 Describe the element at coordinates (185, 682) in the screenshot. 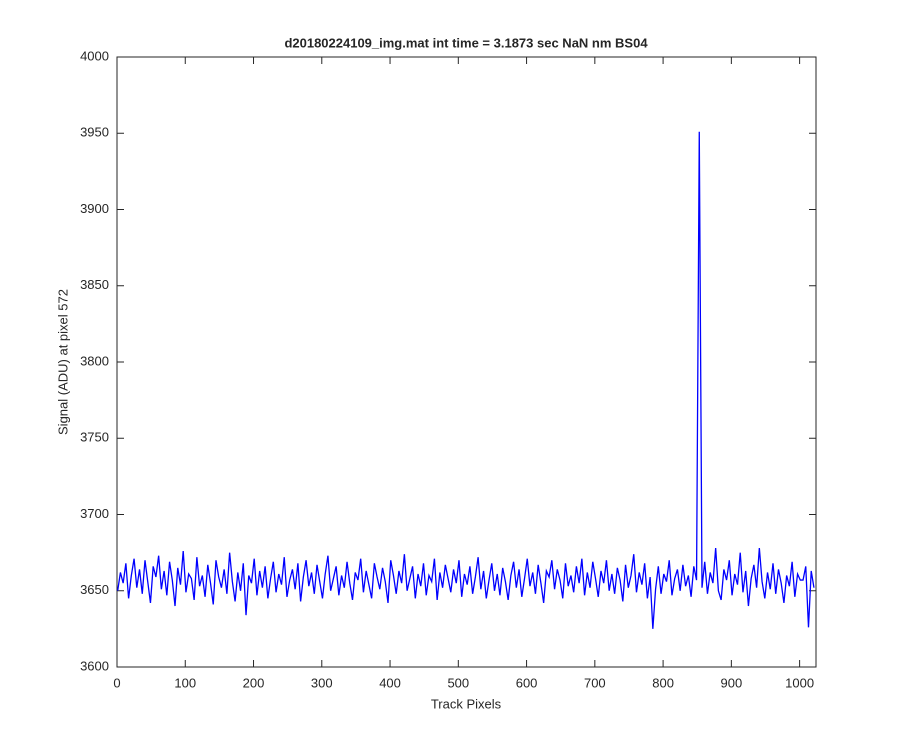

I see `x-tick-label: 100` at that location.